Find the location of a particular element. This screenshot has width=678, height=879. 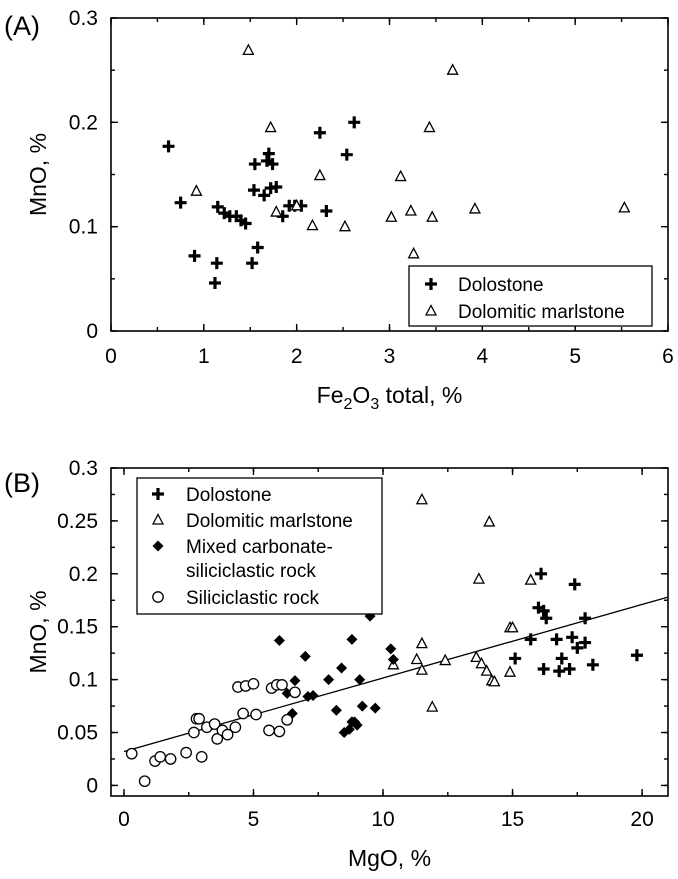

legend-entry: siliciclastic rock is located at coordinates (251, 571).